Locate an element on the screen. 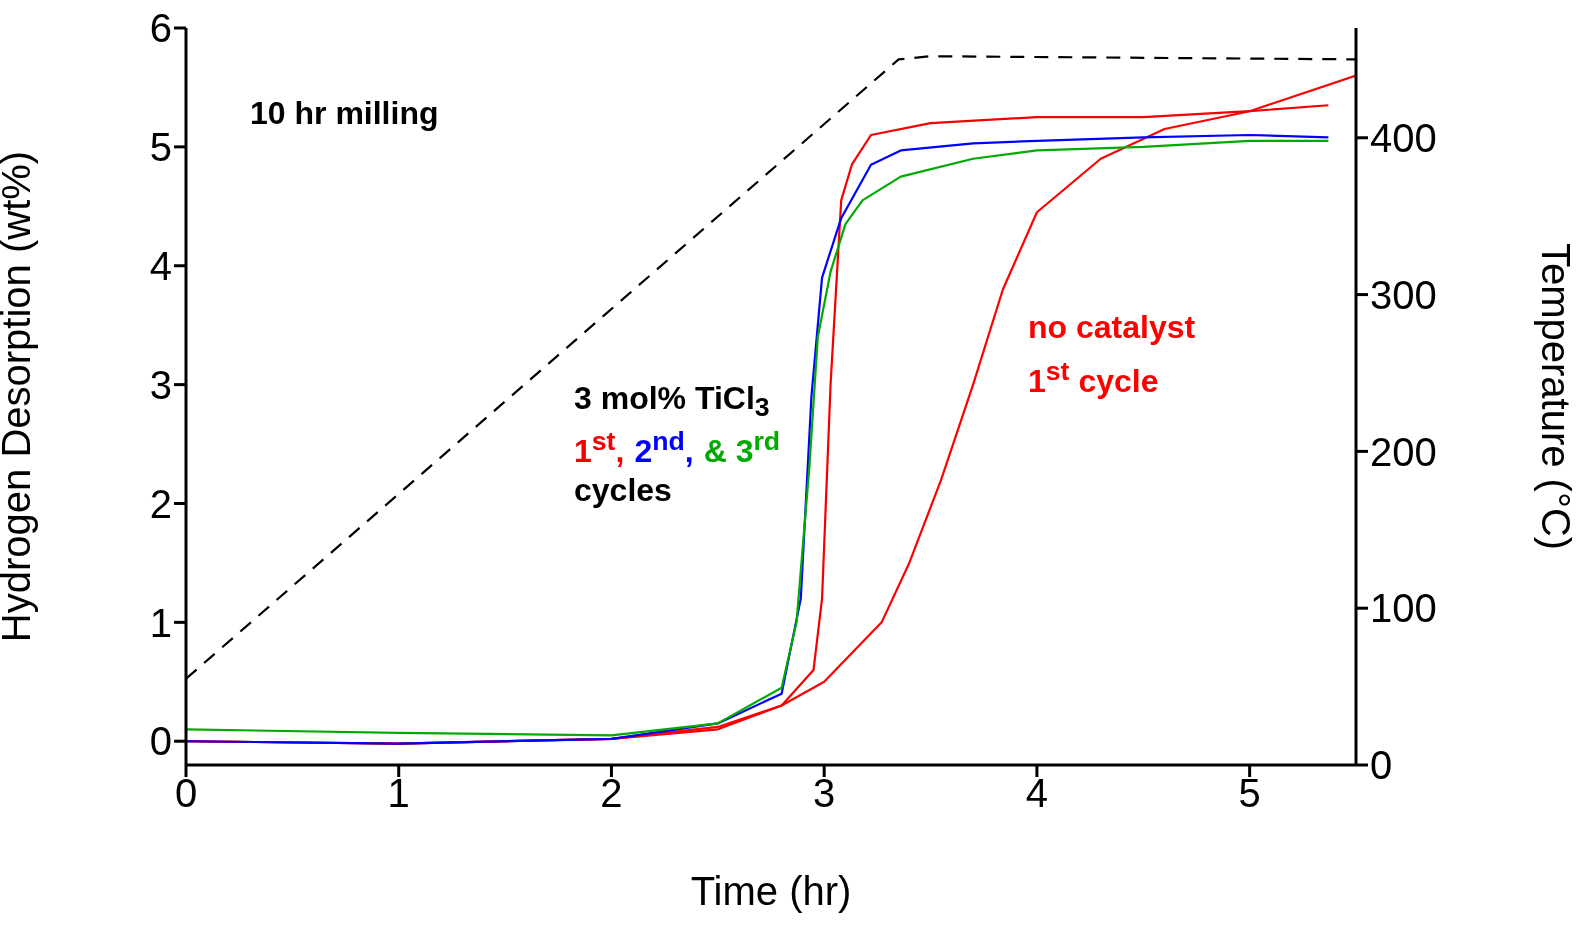  annotation: cycles is located at coordinates (623, 490).